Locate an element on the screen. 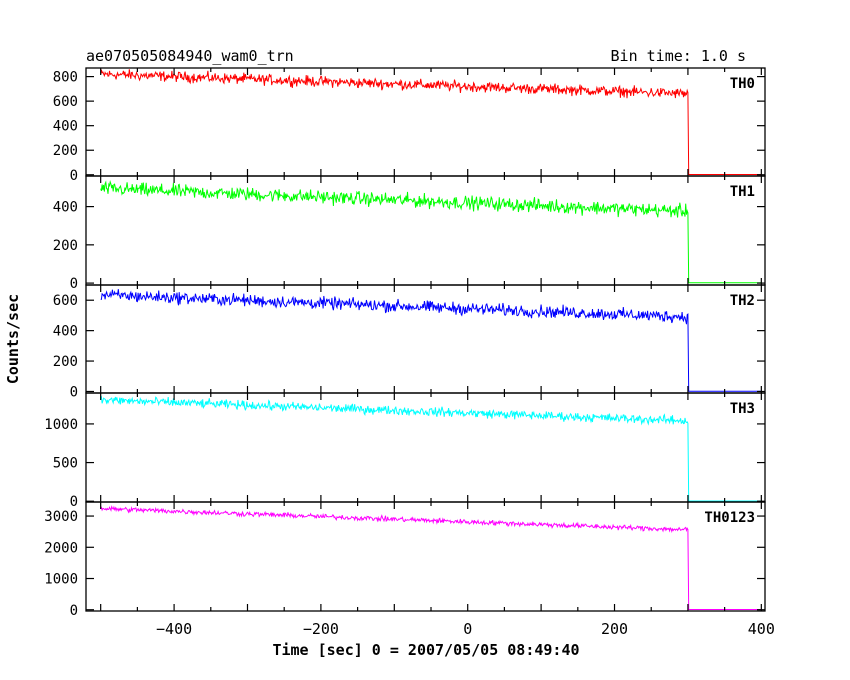 The image size is (850, 680). panel-frame-th0123 is located at coordinates (425, 556).